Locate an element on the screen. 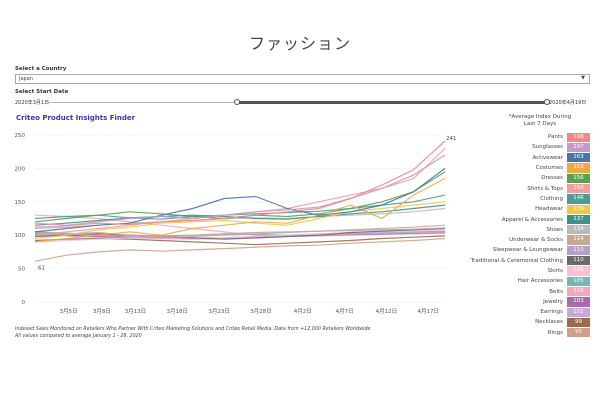  annotation-label: 241 is located at coordinates (451, 139).